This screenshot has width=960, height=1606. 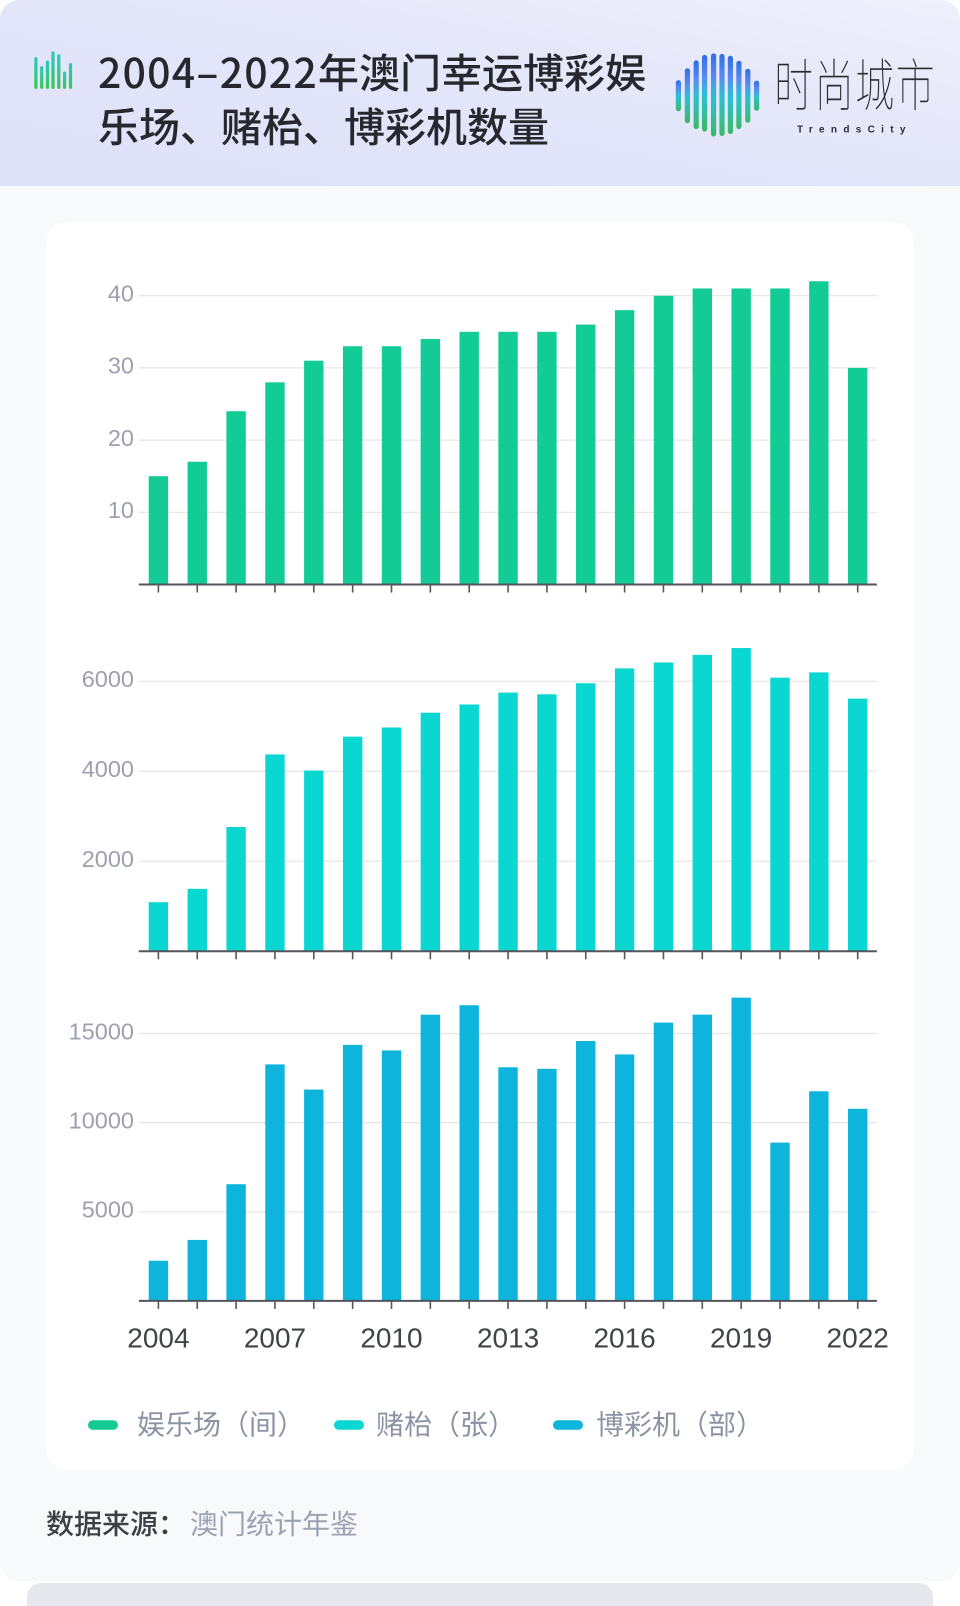 I want to click on svg-text: 2010, so click(x=391, y=1338).